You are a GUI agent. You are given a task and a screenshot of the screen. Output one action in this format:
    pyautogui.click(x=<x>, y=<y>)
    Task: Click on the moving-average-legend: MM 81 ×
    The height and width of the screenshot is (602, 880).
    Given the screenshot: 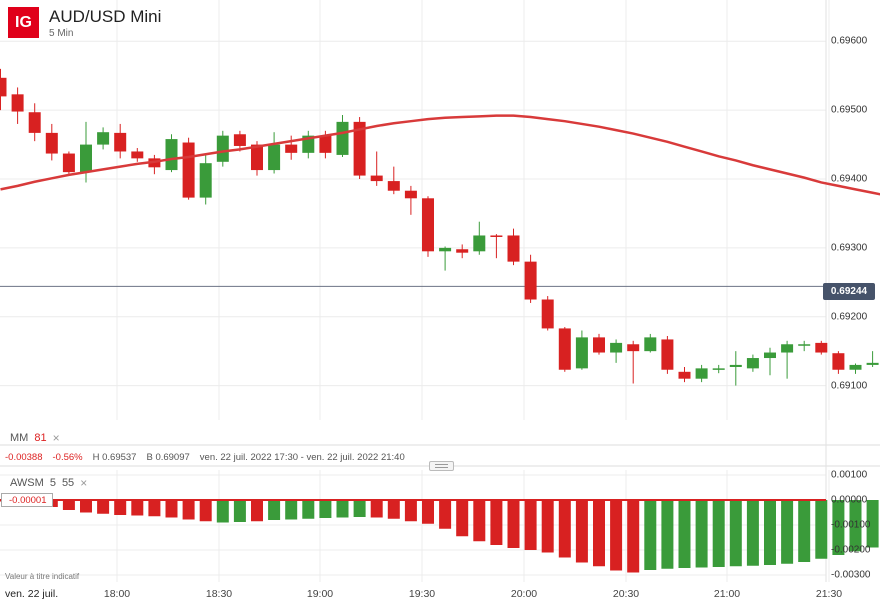 What is the action you would take?
    pyautogui.click(x=35, y=438)
    